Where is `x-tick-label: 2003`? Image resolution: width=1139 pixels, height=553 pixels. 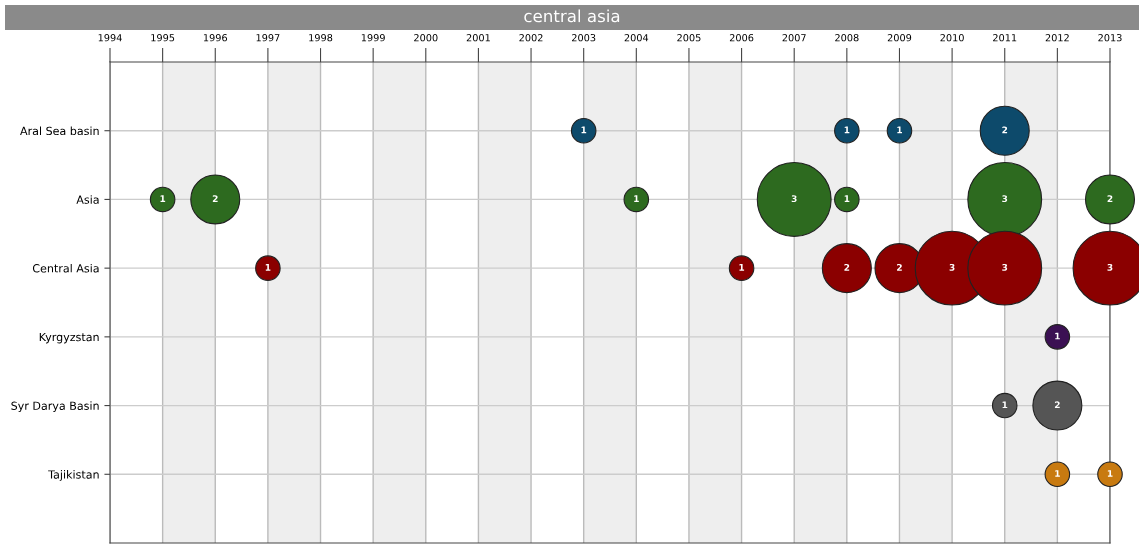 x-tick-label: 2003 is located at coordinates (584, 38).